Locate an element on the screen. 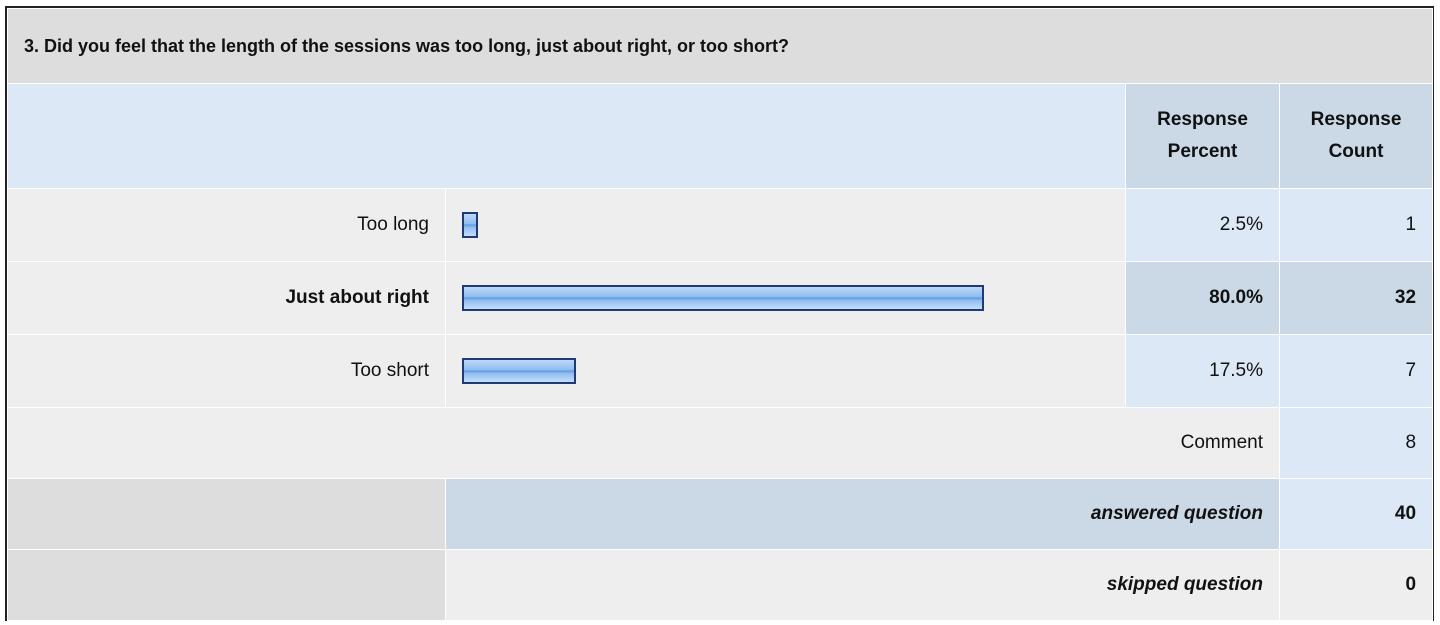 The width and height of the screenshot is (1440, 625). skipped-label: skipped question is located at coordinates (862, 585).